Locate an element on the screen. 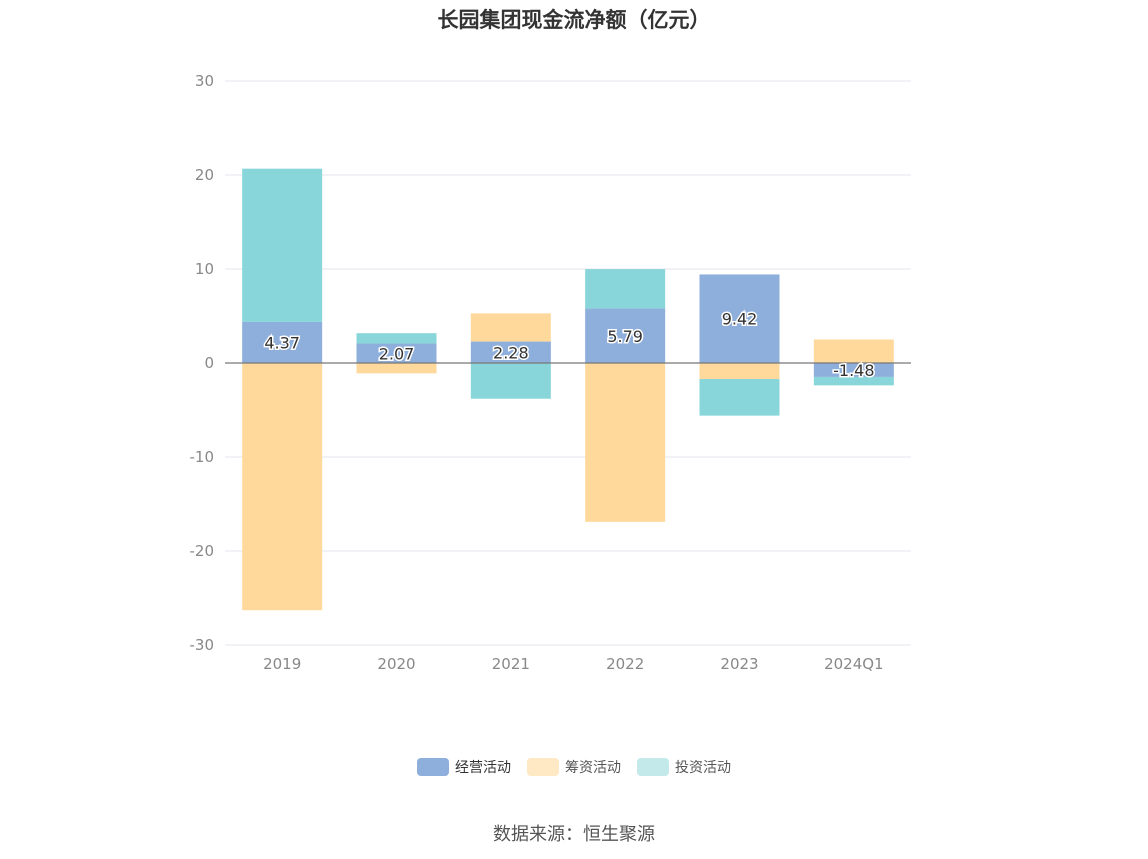  bar-financing-2023 is located at coordinates (739, 371).